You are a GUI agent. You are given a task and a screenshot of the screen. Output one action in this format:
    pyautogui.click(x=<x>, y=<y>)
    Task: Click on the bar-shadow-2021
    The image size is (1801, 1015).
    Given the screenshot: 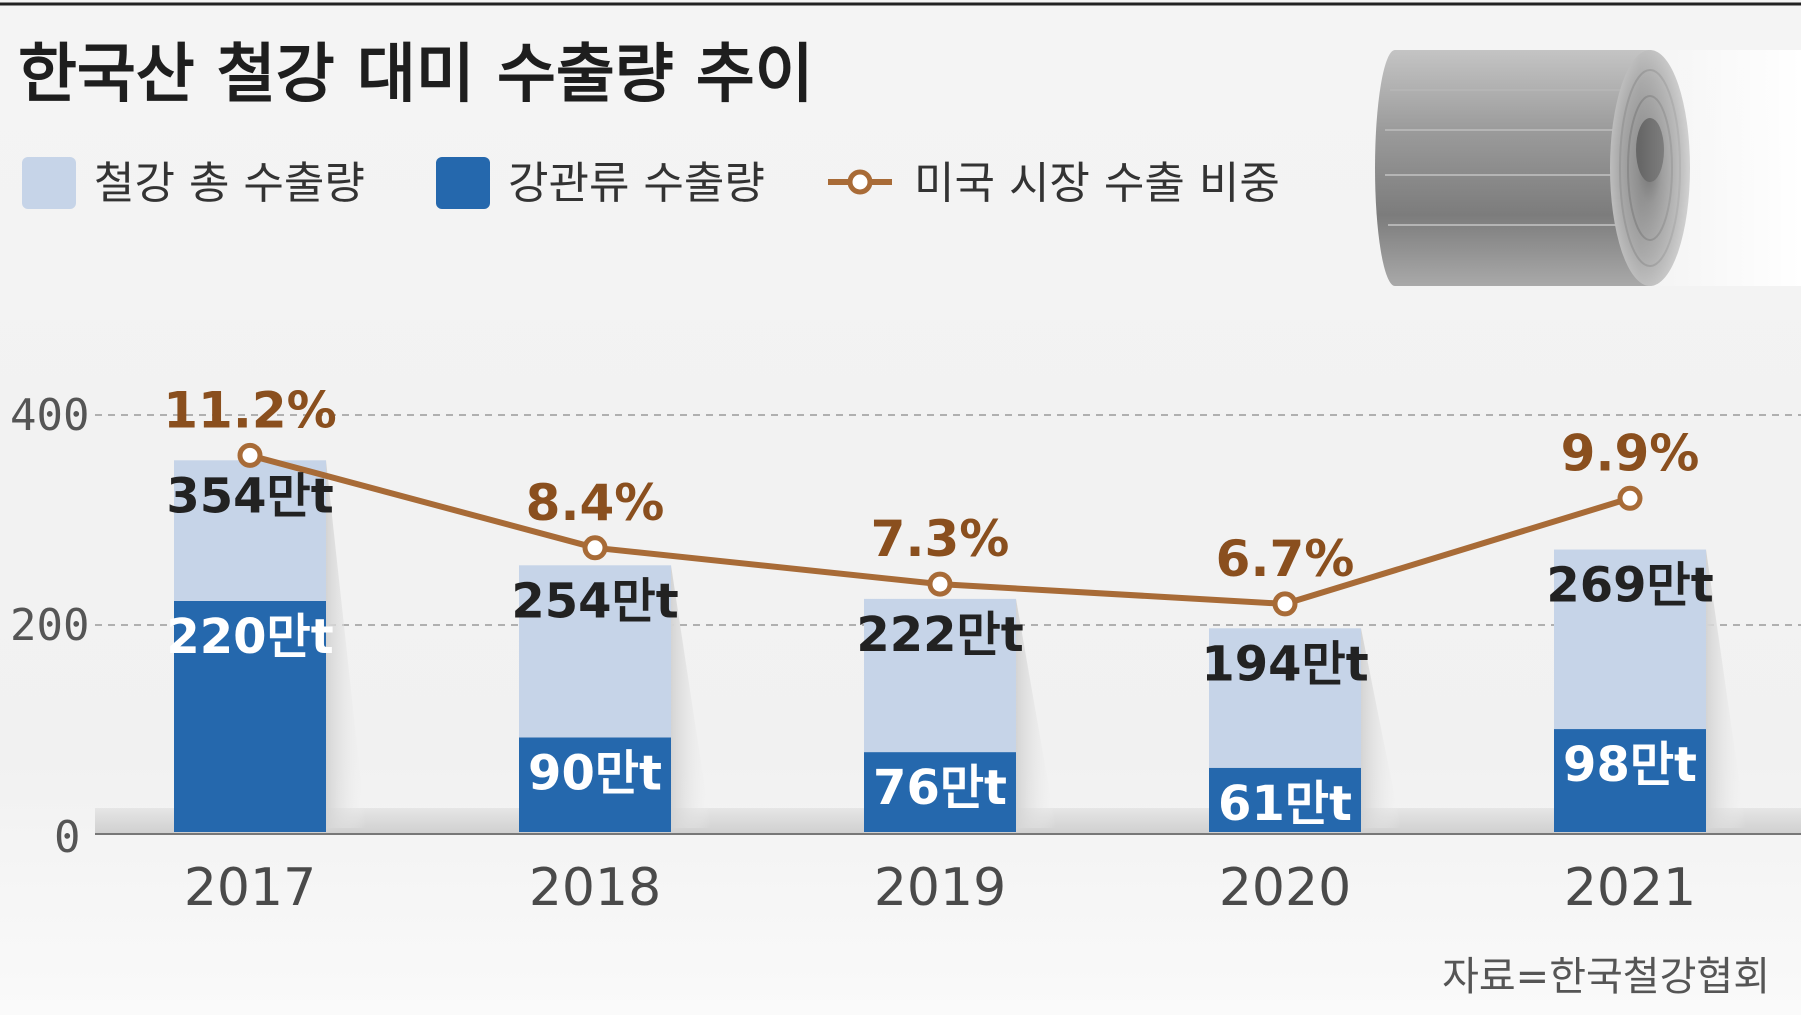 What is the action you would take?
    pyautogui.click(x=1726, y=688)
    